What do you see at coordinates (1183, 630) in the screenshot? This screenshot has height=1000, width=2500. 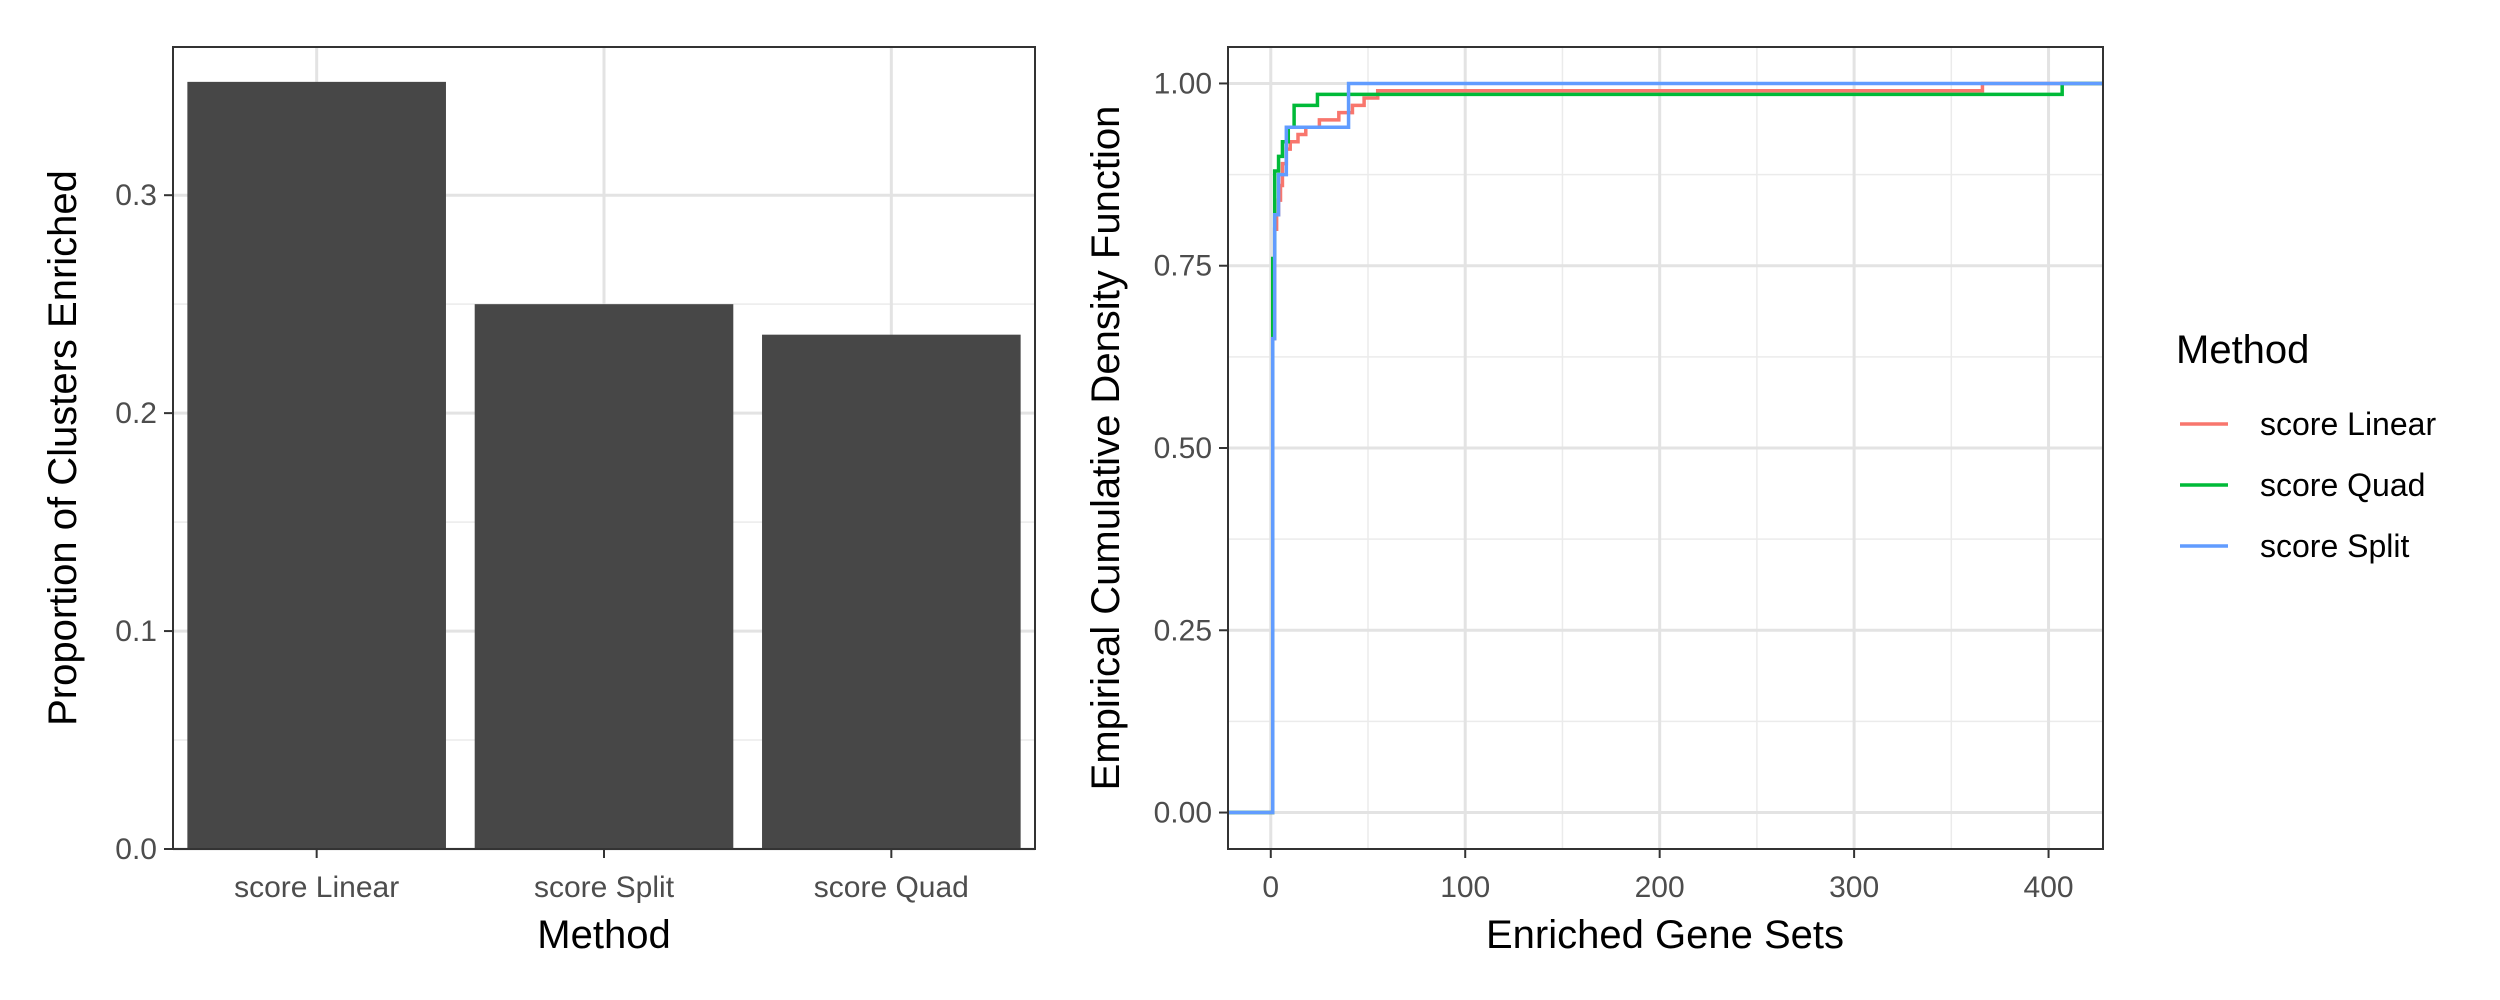 I see `ecdf-y-tick-label: 0.25` at bounding box center [1183, 630].